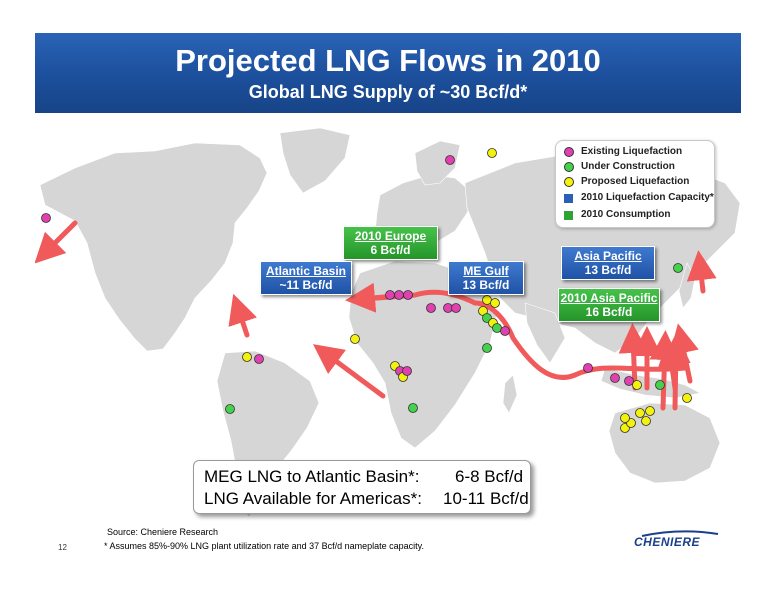 The image size is (776, 600). I want to click on arrow-australia, so click(672, 364).